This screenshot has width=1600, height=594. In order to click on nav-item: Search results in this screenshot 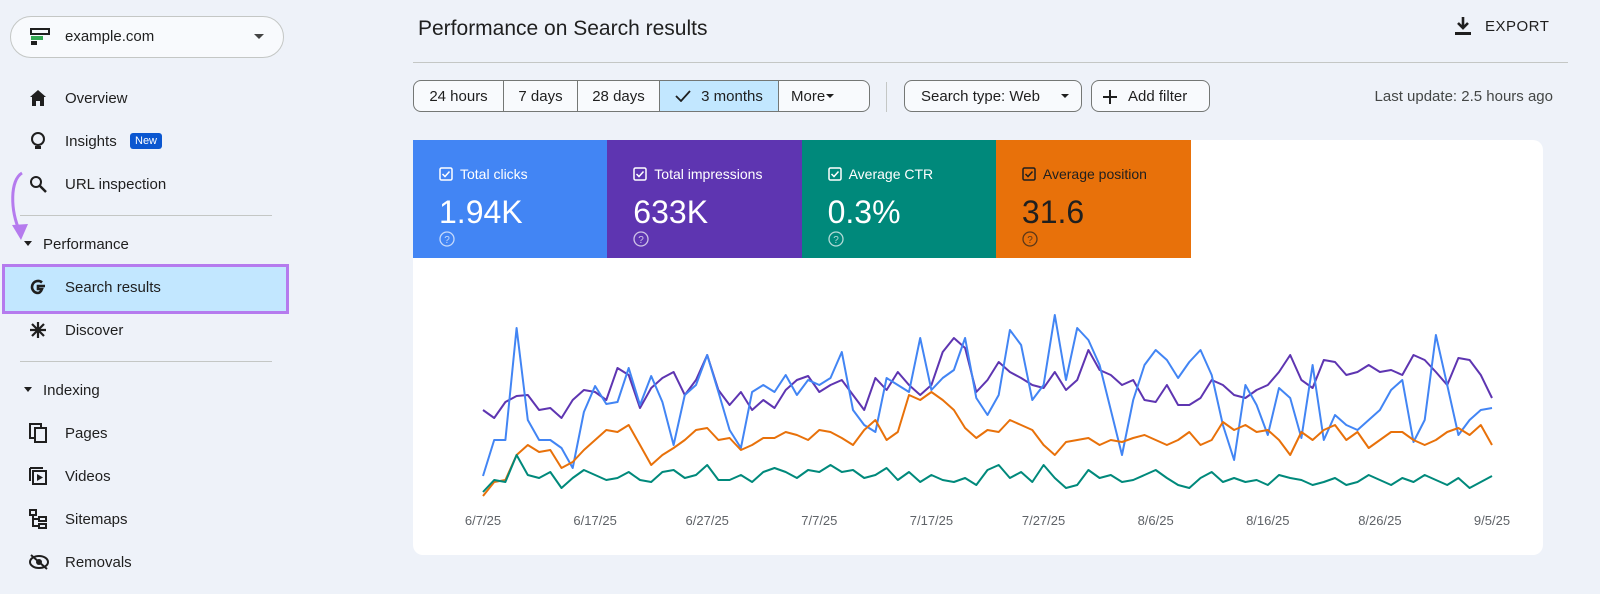, I will do `click(145, 287)`.